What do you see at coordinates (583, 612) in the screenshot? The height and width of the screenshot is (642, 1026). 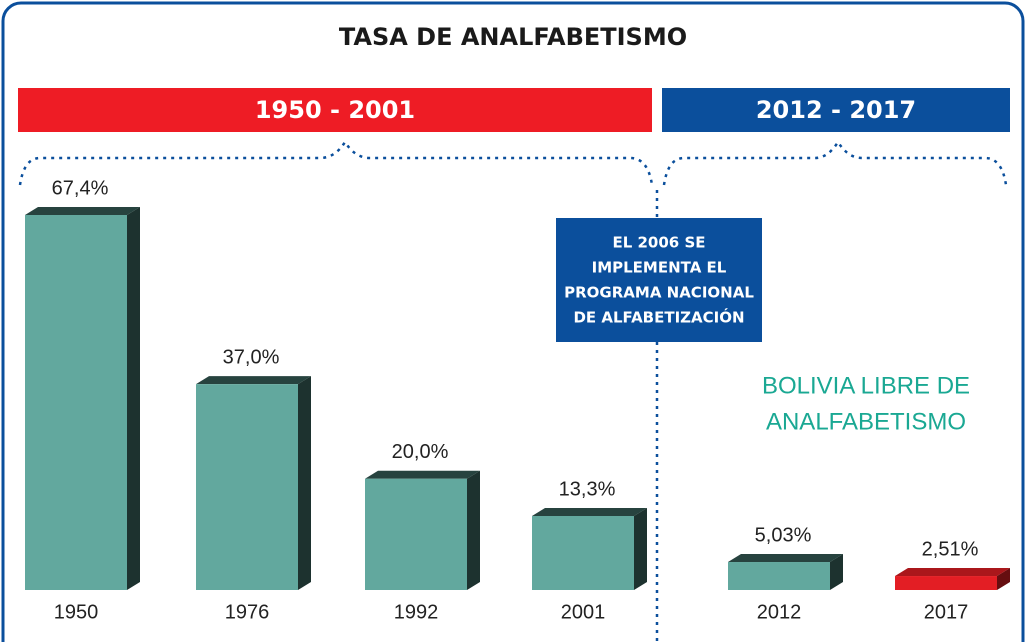 I see `x-tick-label: 2001` at bounding box center [583, 612].